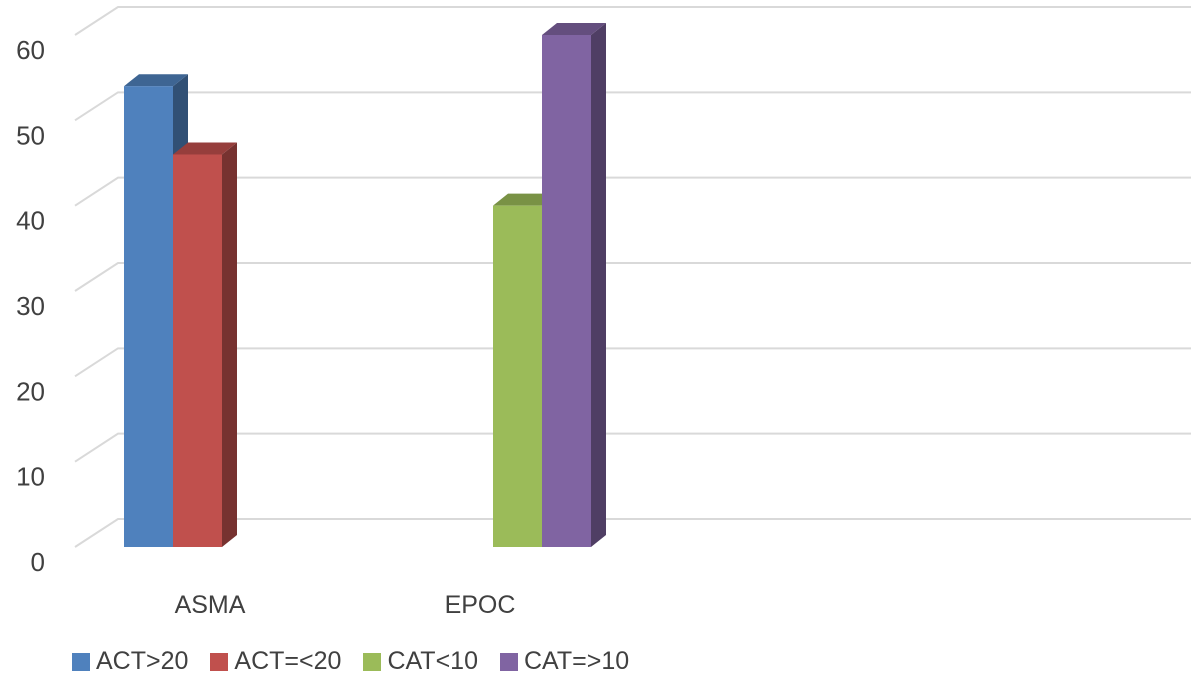  I want to click on y-tick-label: 40, so click(30, 221).